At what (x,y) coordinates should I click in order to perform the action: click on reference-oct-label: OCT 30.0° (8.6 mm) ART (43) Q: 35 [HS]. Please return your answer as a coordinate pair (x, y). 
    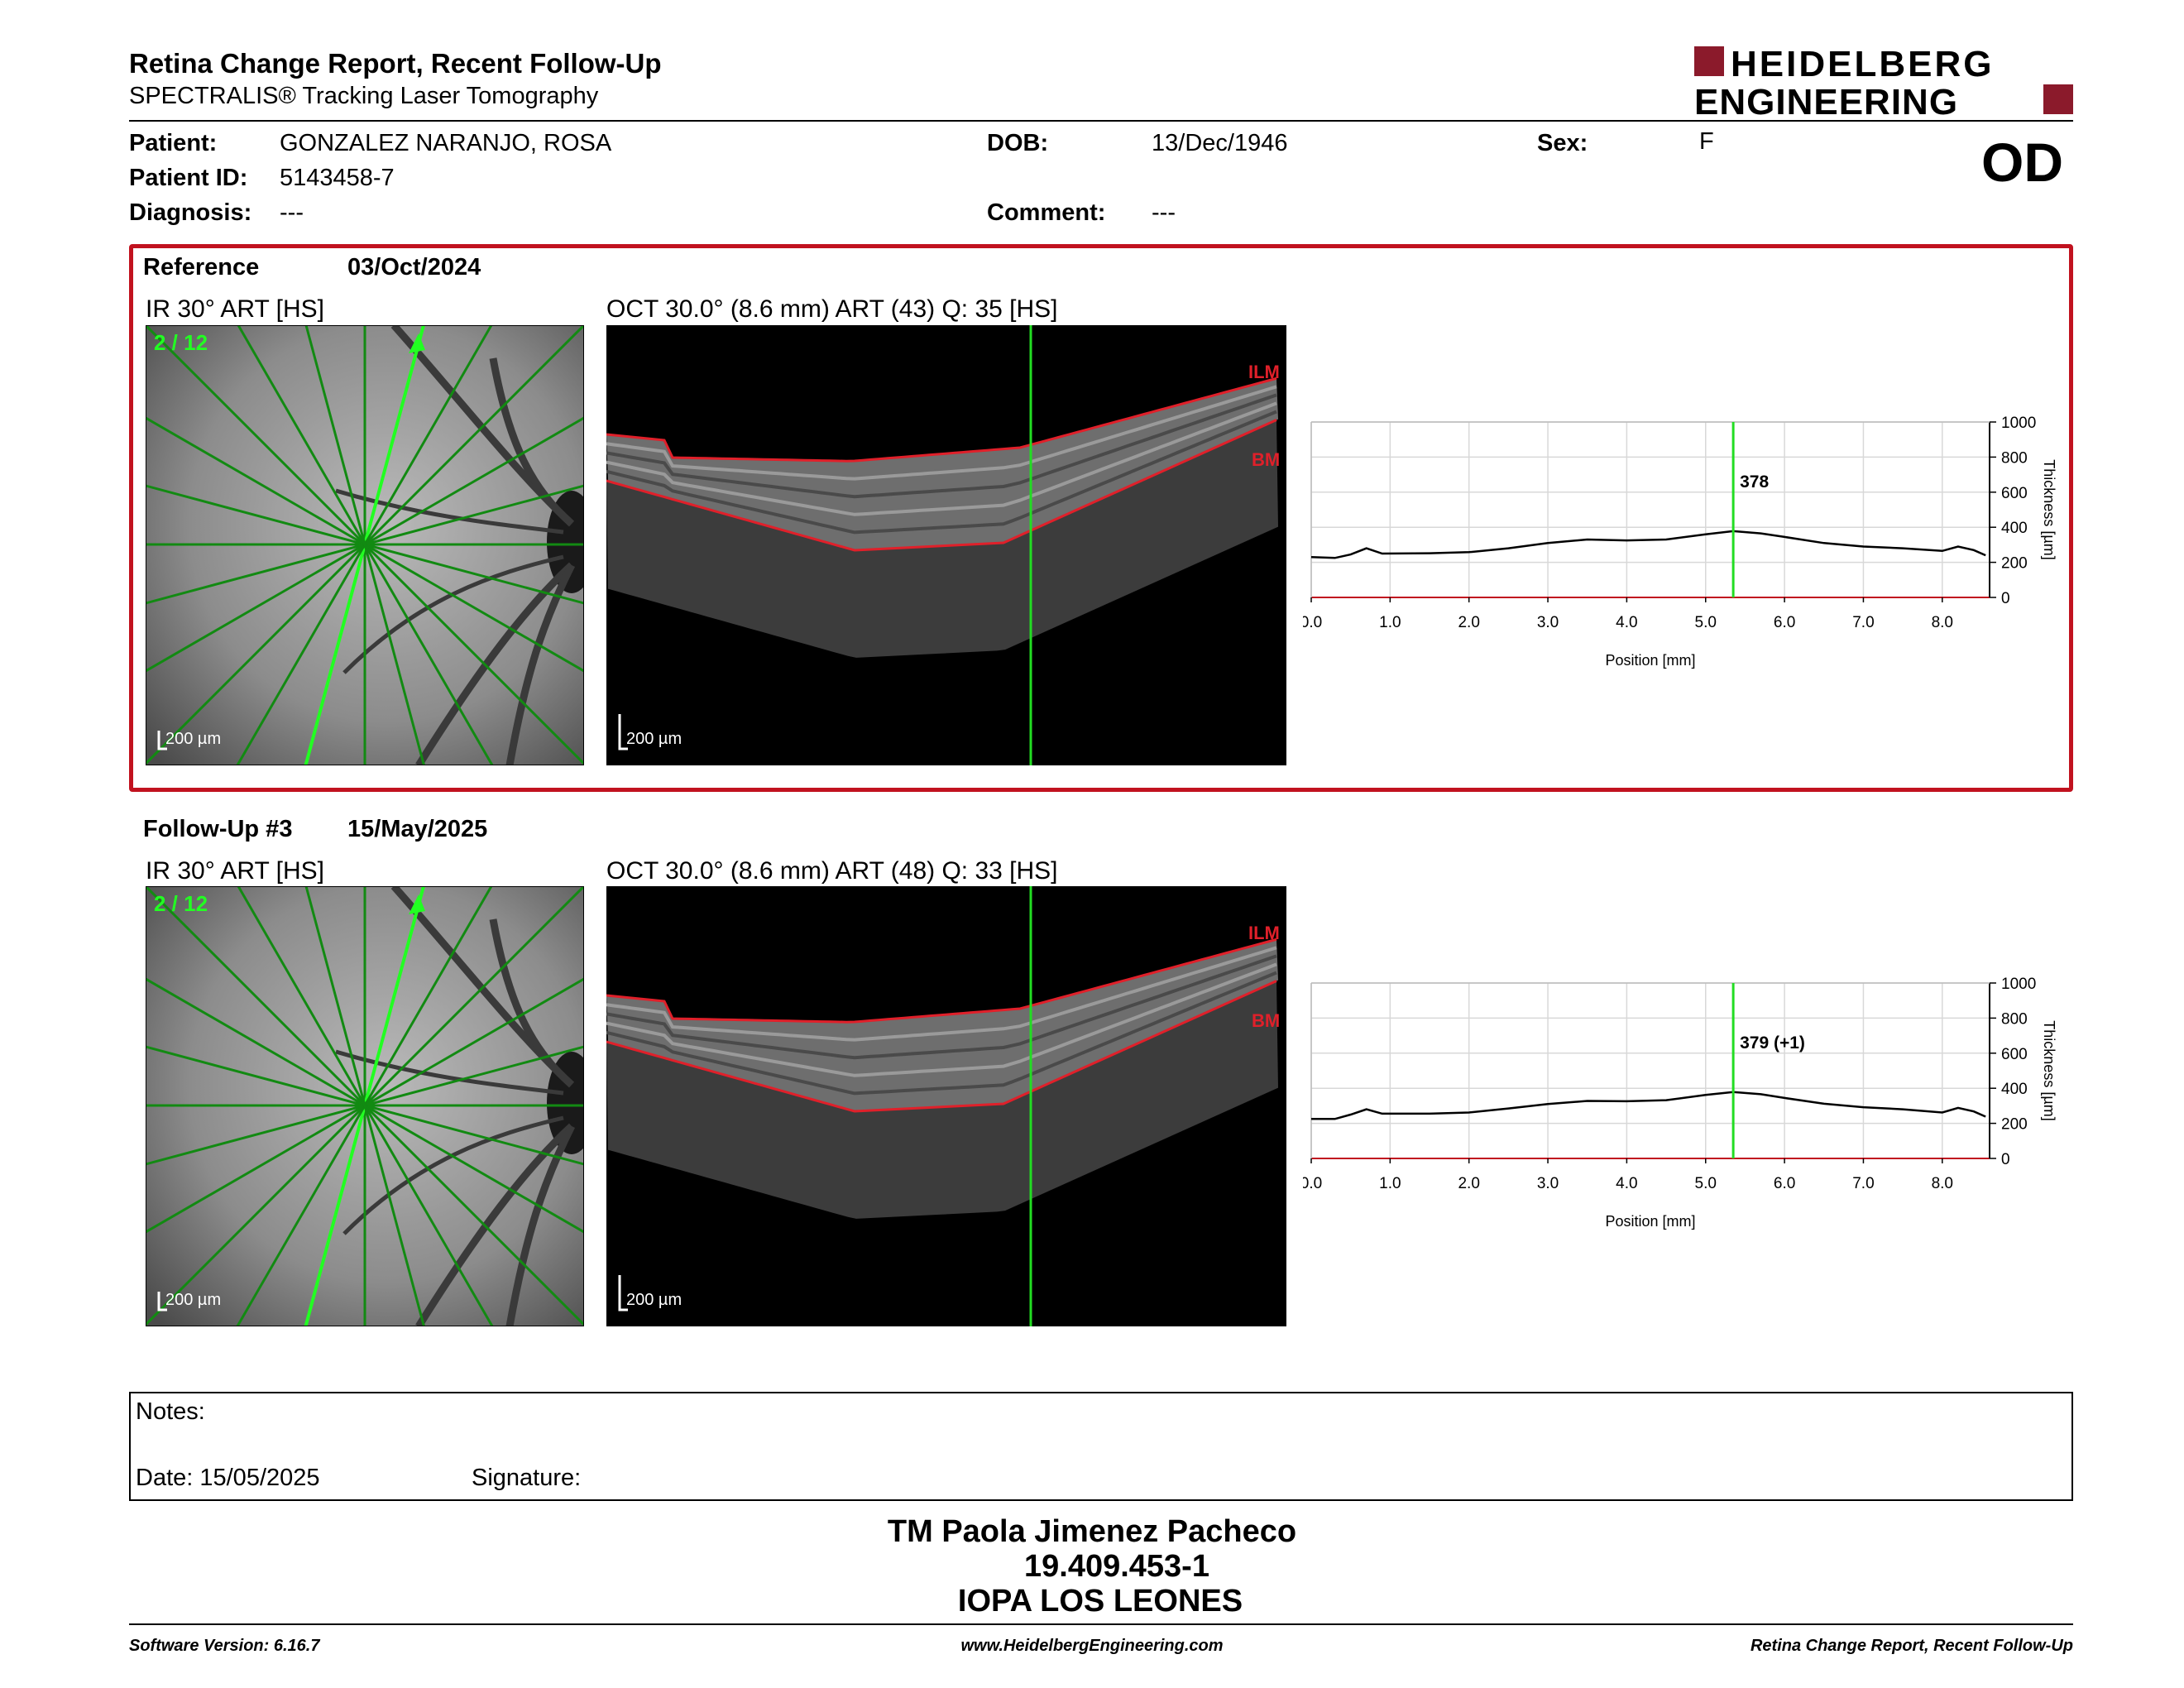
    Looking at the image, I should click on (832, 309).